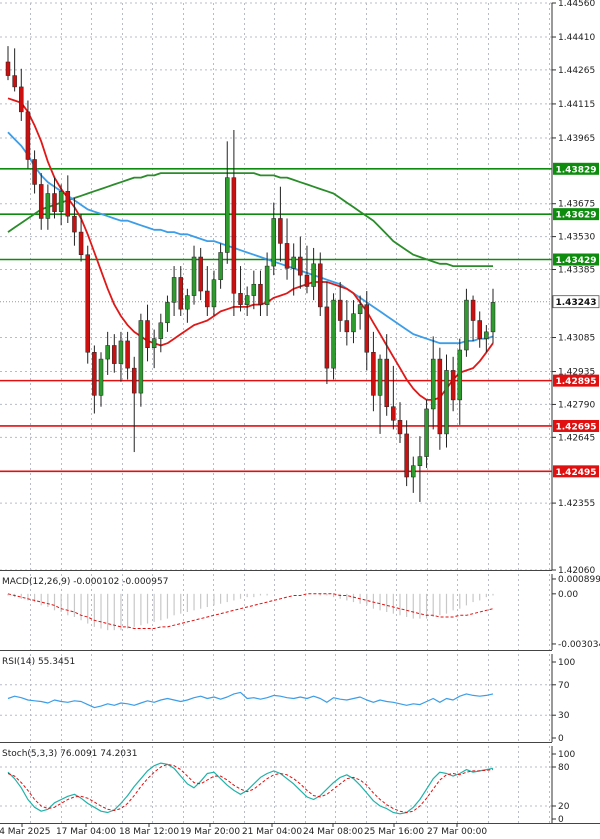 The height and width of the screenshot is (839, 600). What do you see at coordinates (564, 807) in the screenshot?
I see `stoch-tick-label: 20` at bounding box center [564, 807].